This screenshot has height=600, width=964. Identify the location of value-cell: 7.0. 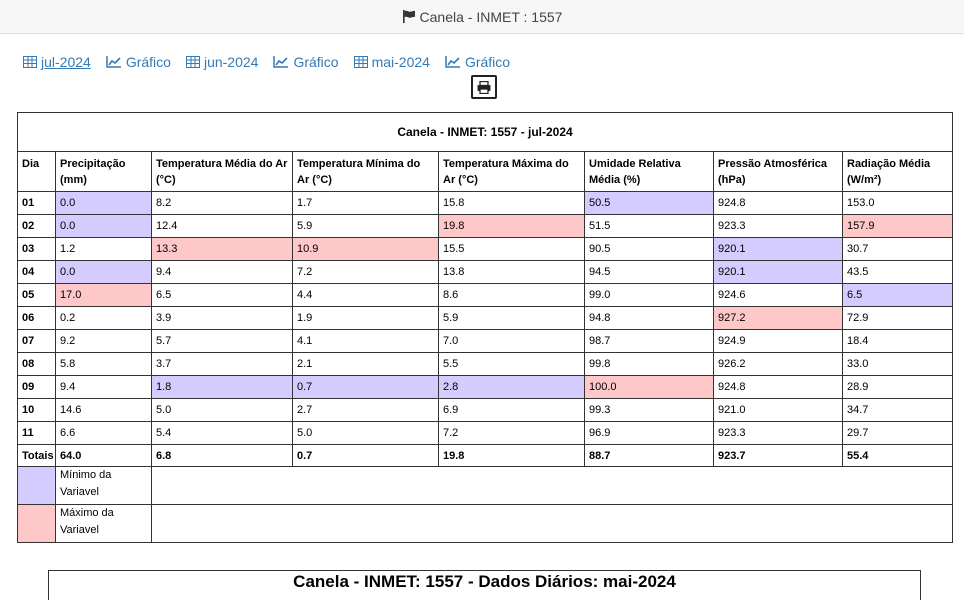
(511, 341).